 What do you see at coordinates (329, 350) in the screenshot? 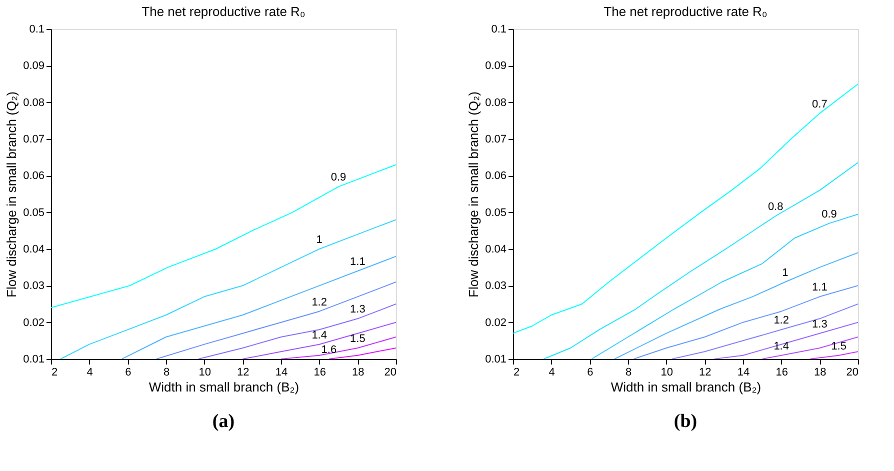
I see `series-label: 1.6` at bounding box center [329, 350].